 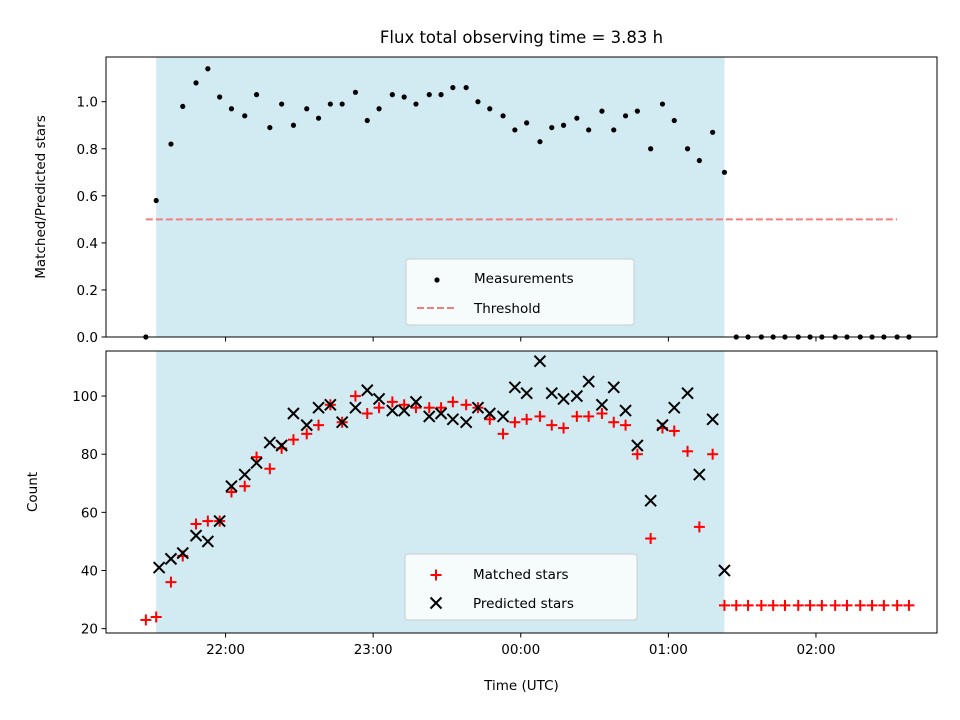 I want to click on bottom-x-ticks: 22:00 23:00 00:00 01:00 02:00, so click(x=520, y=645).